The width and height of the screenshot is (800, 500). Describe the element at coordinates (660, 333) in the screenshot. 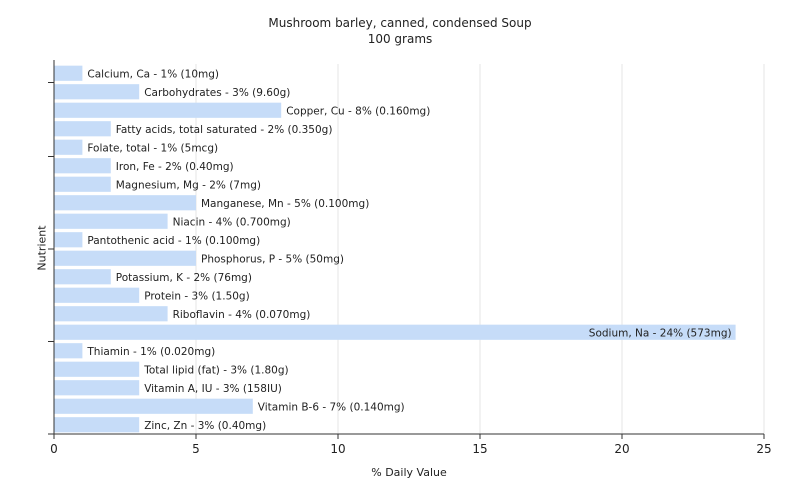

I see `bar-label: Sodium, Na - 24% (573mg)` at that location.